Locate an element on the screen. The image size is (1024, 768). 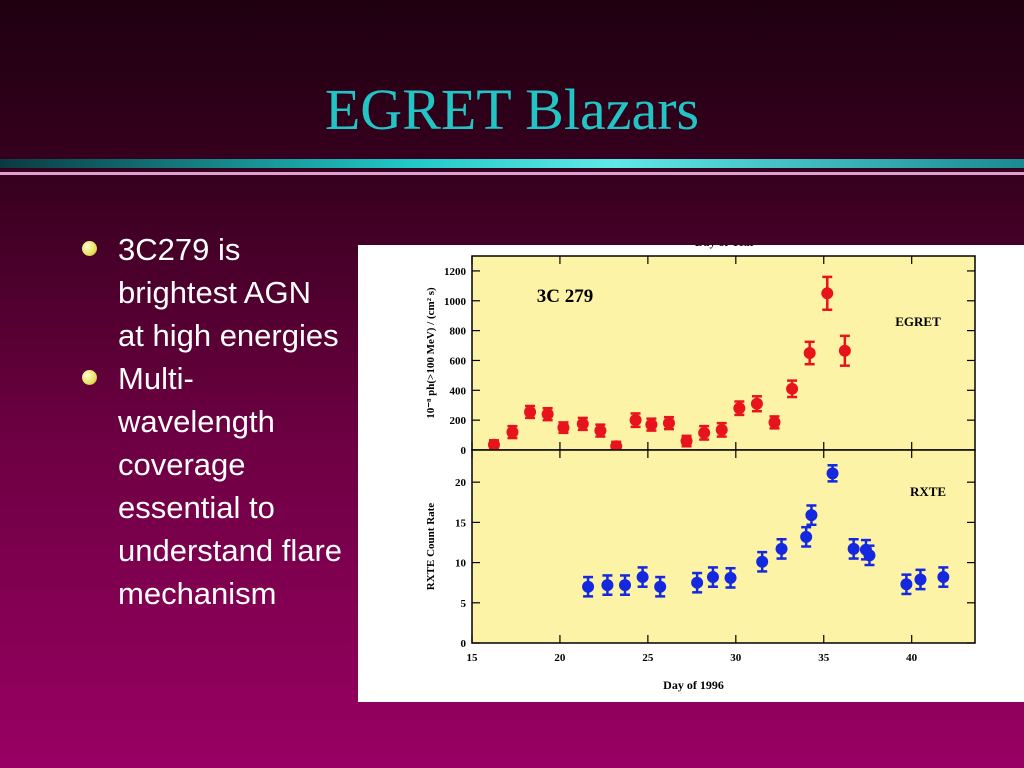
x-axis-label: Day of 1996 is located at coordinates (693, 685).